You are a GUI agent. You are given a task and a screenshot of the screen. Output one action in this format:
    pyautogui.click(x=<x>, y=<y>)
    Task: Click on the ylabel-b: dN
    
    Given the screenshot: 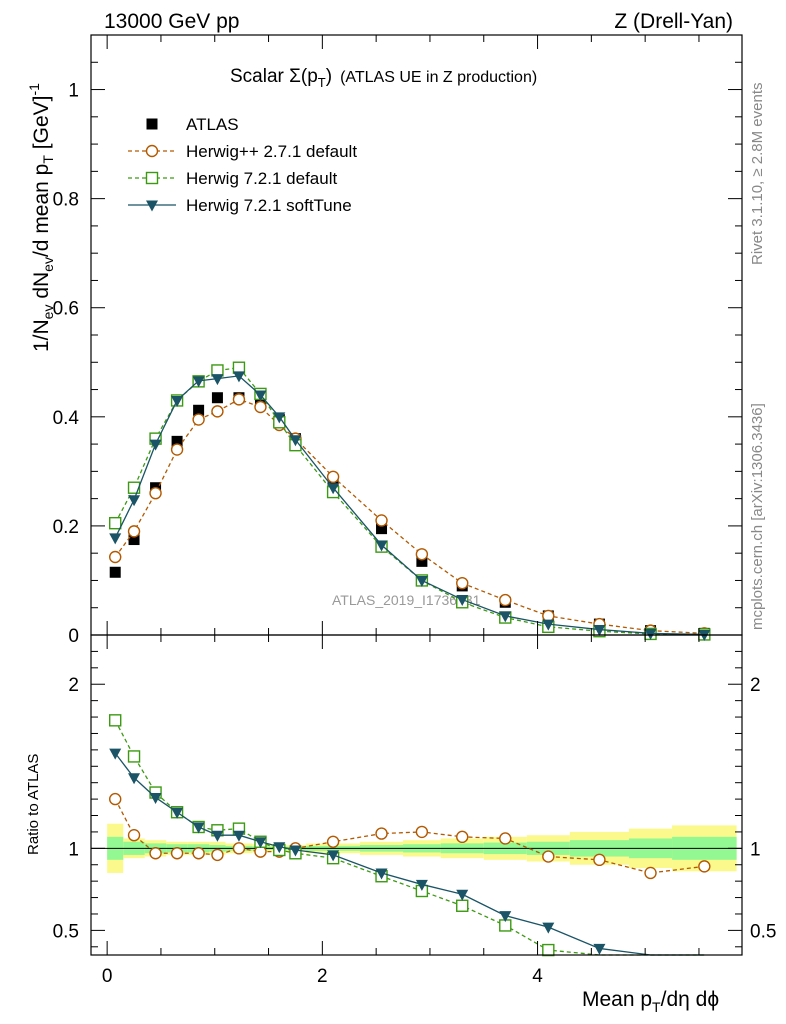 What is the action you would take?
    pyautogui.click(x=41, y=288)
    